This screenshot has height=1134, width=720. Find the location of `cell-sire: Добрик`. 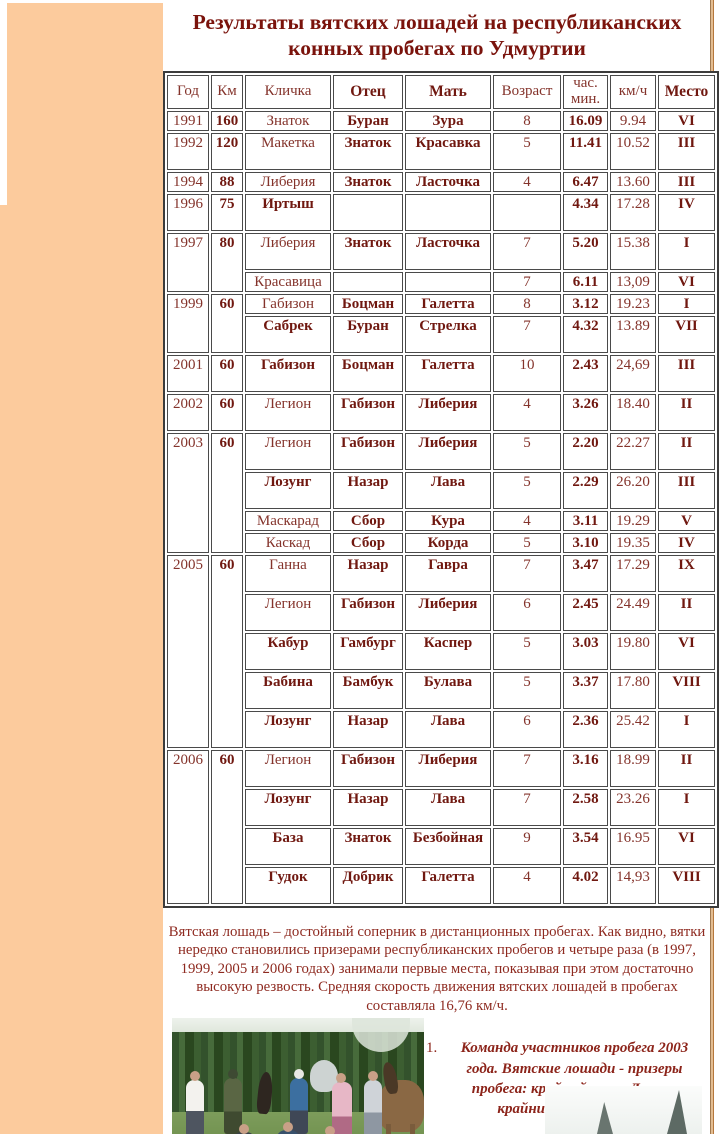

cell-sire: Добрик is located at coordinates (368, 885).